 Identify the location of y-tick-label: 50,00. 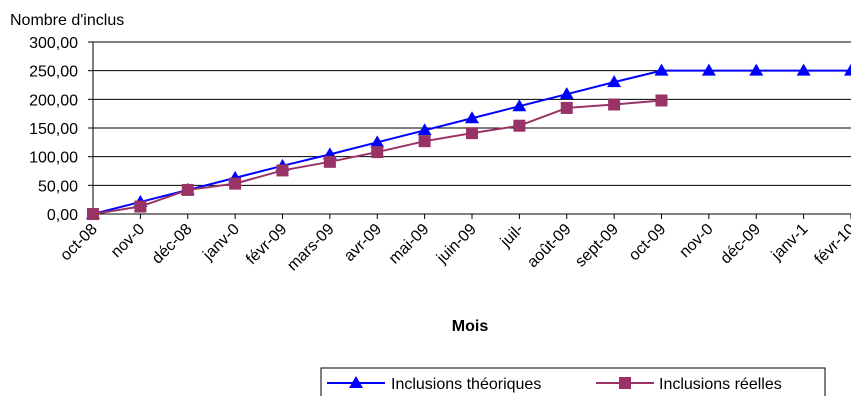
(58, 186).